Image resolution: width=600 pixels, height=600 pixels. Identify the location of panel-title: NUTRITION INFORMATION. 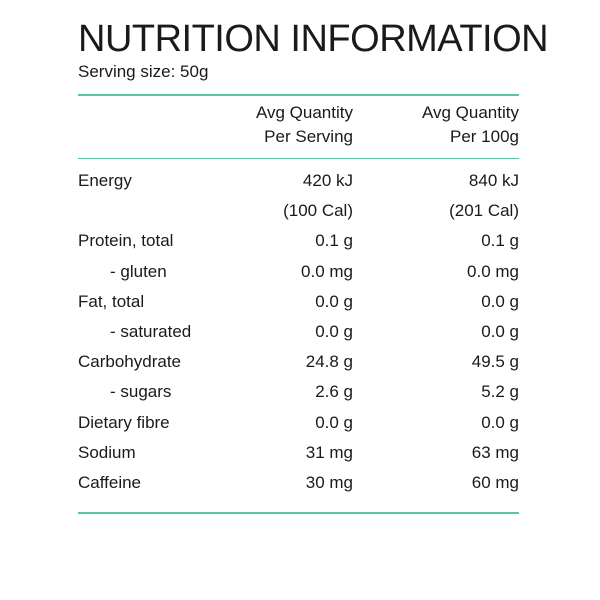
(313, 39).